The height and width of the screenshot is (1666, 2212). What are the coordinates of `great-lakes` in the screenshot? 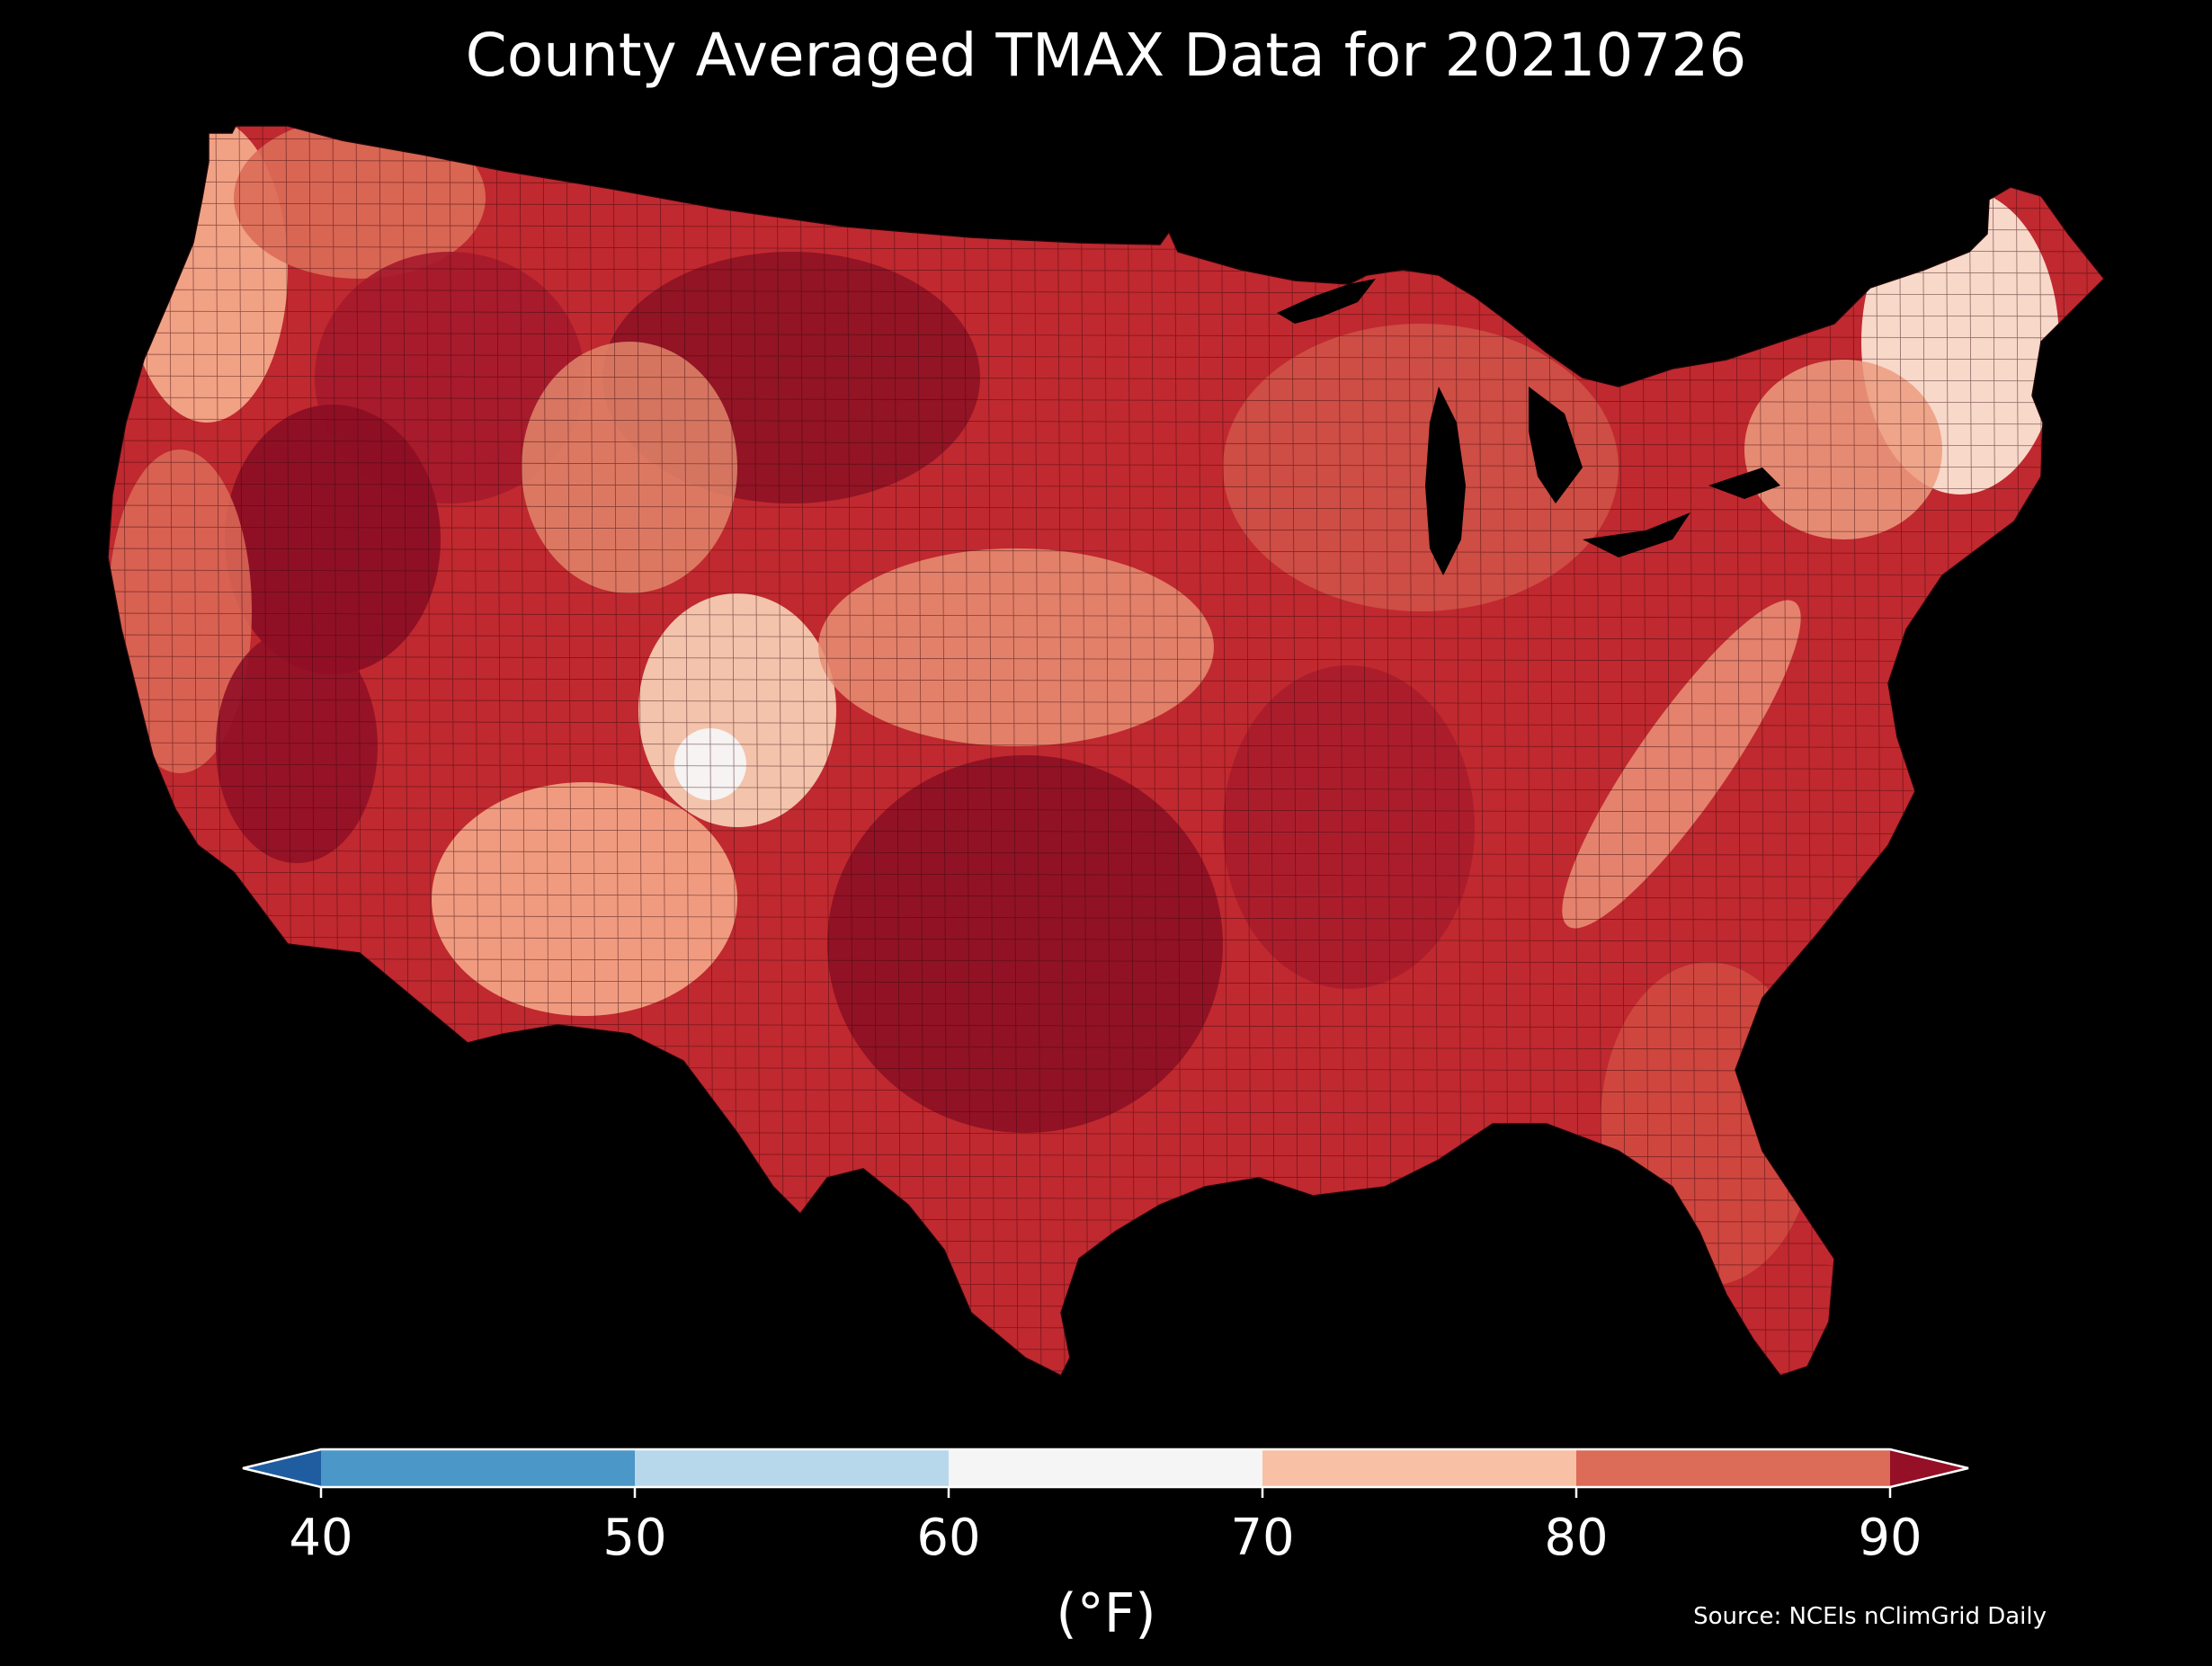 It's located at (1528, 427).